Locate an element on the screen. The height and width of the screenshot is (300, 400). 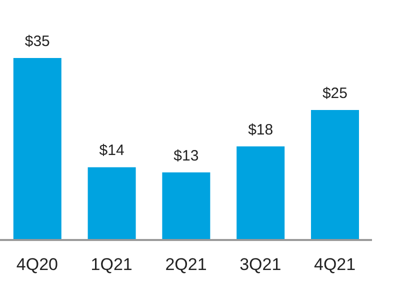
x-tick-label: 2Q21 is located at coordinates (186, 264).